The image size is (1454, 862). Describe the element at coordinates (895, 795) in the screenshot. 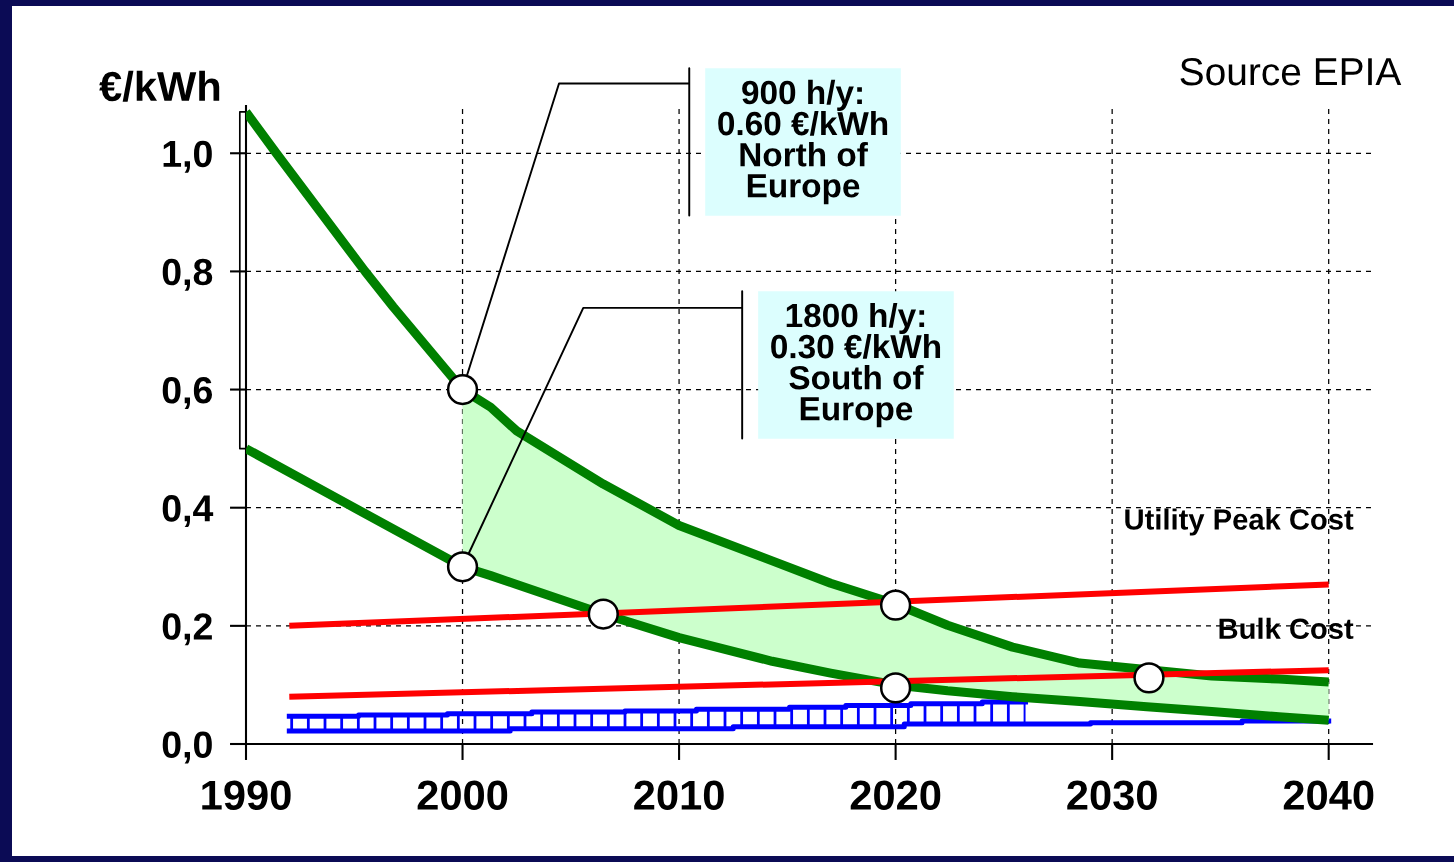

I see `x-tick-label: 2020` at that location.